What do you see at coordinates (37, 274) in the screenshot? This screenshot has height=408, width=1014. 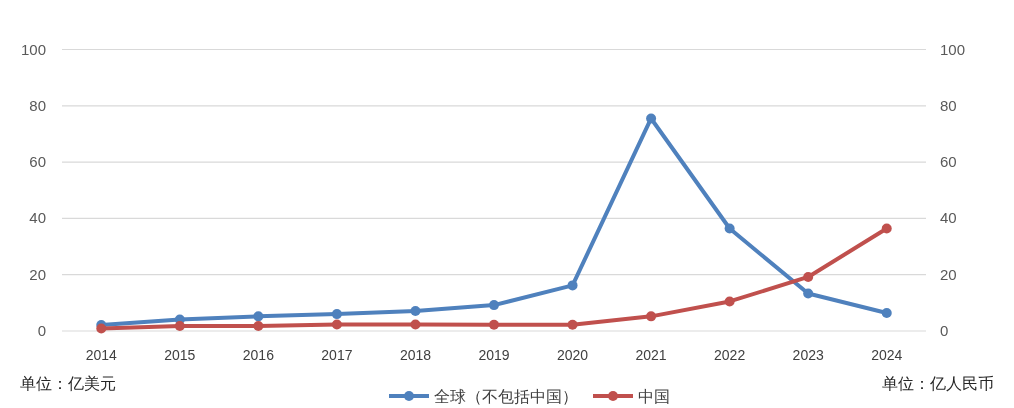 I see `y-tick-label: 20` at bounding box center [37, 274].